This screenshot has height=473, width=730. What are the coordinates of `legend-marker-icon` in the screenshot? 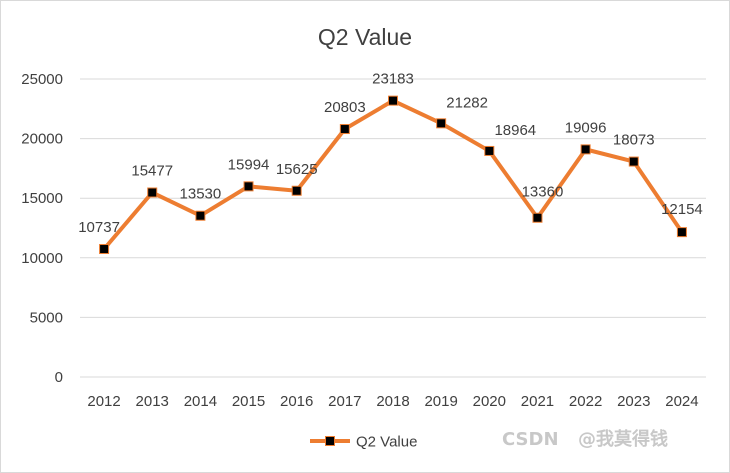 It's located at (330, 441).